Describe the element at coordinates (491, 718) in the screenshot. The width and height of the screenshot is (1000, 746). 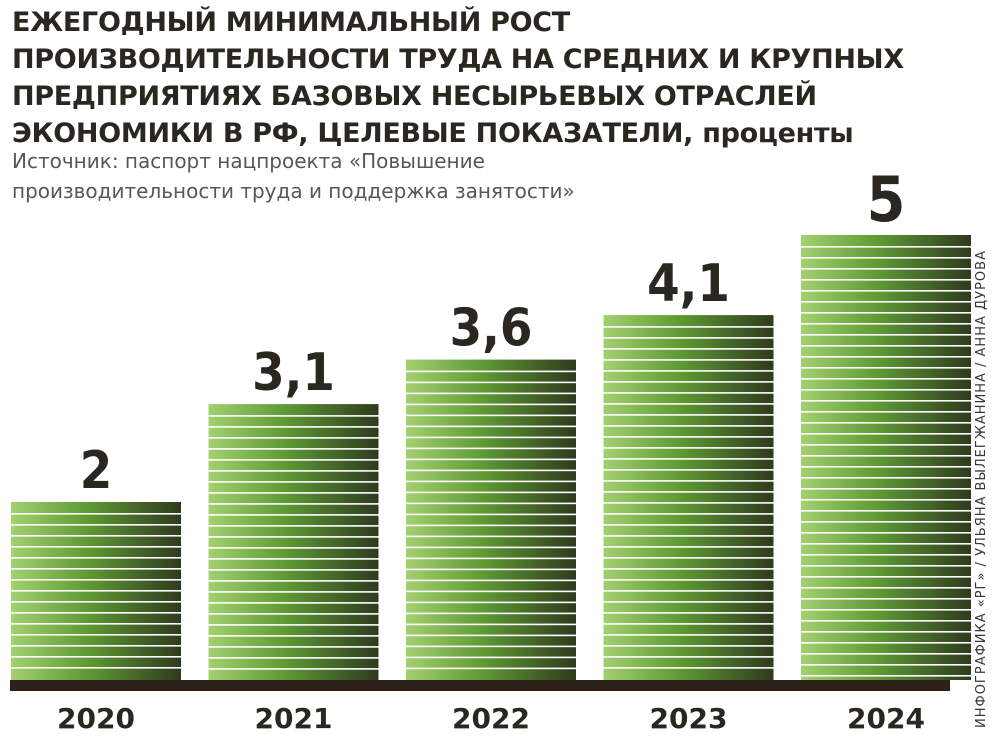
I see `category-label-2022: 2022` at that location.